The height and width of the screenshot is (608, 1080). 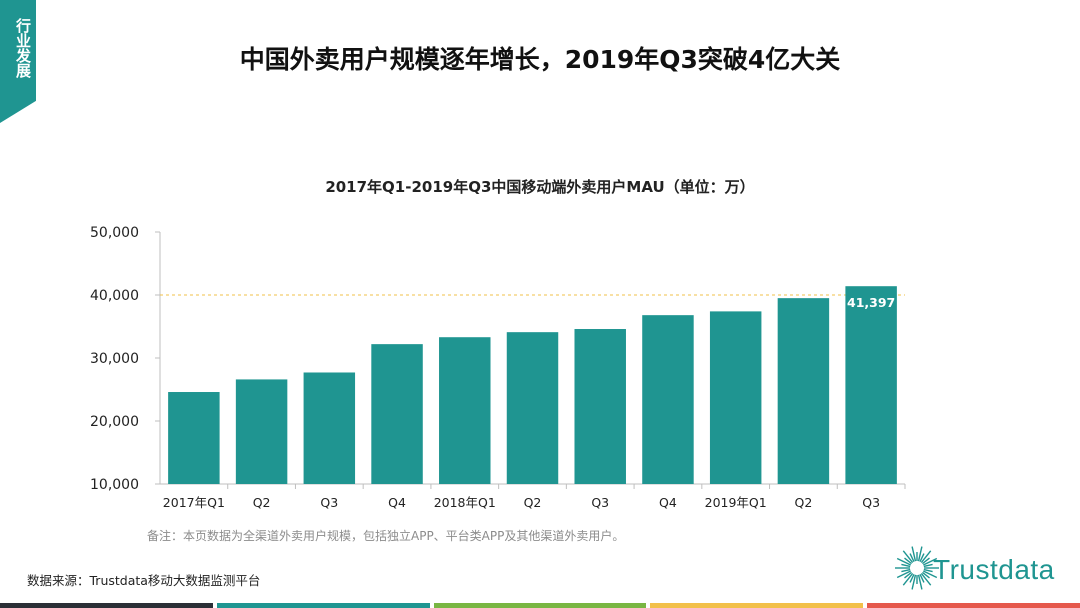 I want to click on x-tick-label: 2018年Q1, so click(x=465, y=502).